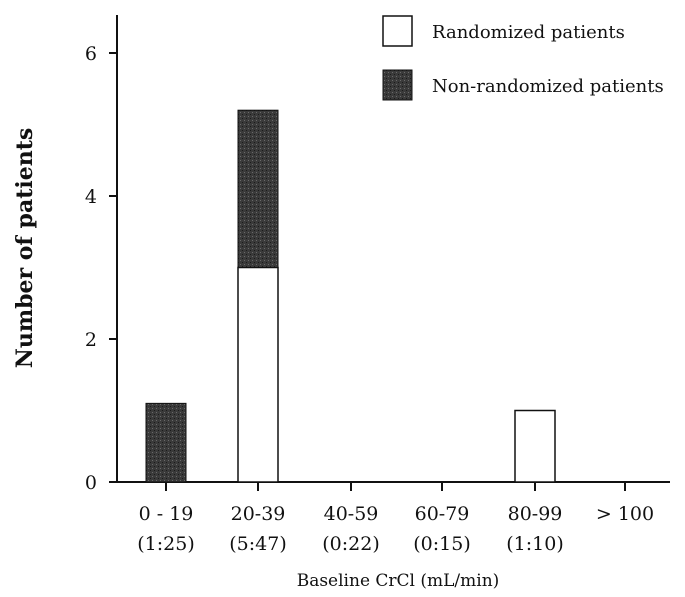 The height and width of the screenshot is (597, 685). Describe the element at coordinates (398, 581) in the screenshot. I see `x-axis-title: Baseline CrCl (mL/min)` at that location.